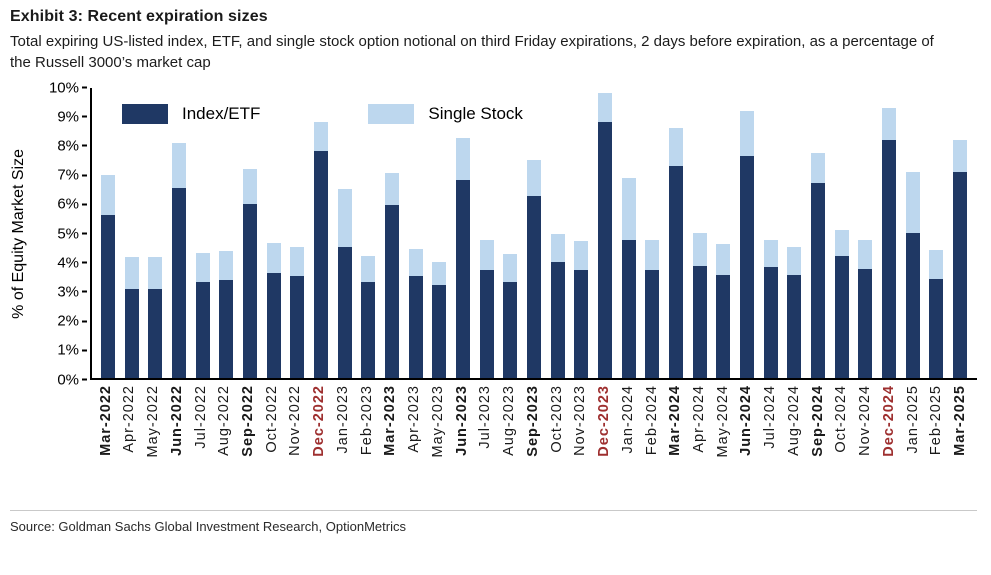 The image size is (991, 575). What do you see at coordinates (177, 444) in the screenshot?
I see `x-label-cell: Jun-2022` at bounding box center [177, 444].